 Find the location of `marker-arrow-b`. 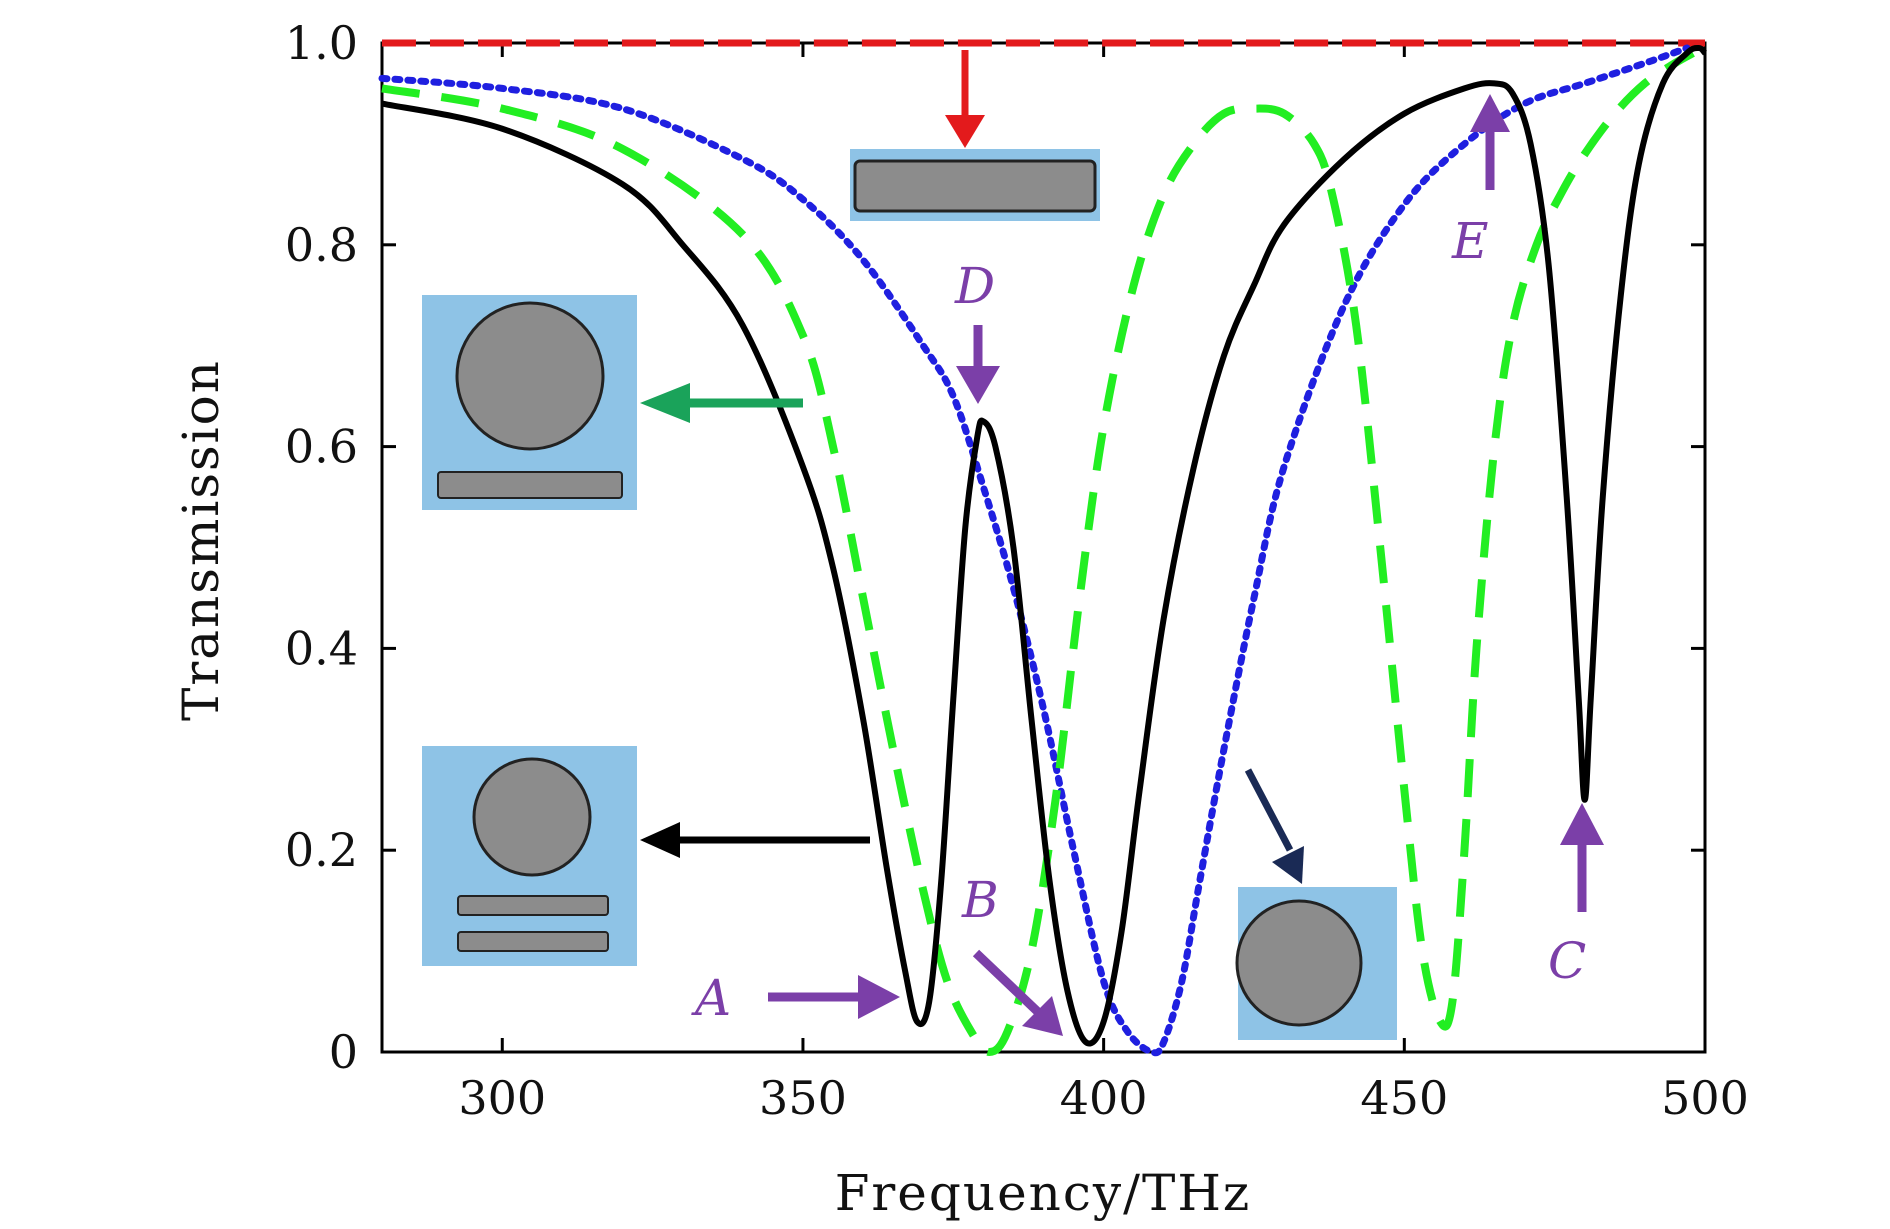

marker-arrow-b is located at coordinates (1017, 992).